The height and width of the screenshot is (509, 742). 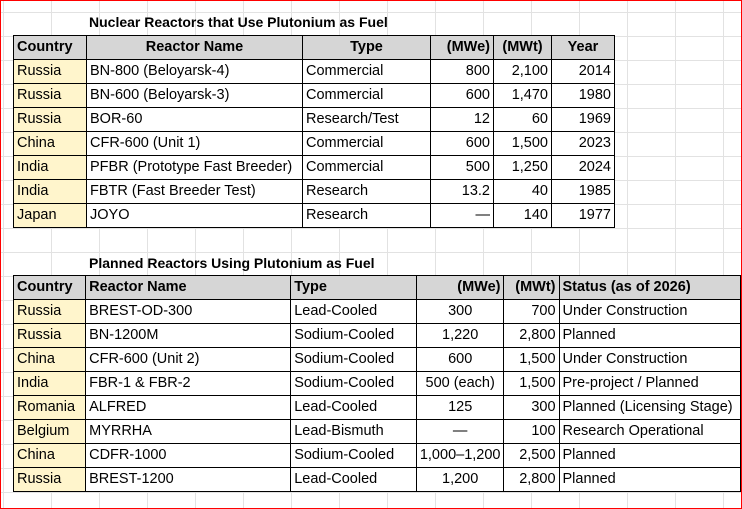 I want to click on table1-header-year: Year, so click(x=583, y=47).